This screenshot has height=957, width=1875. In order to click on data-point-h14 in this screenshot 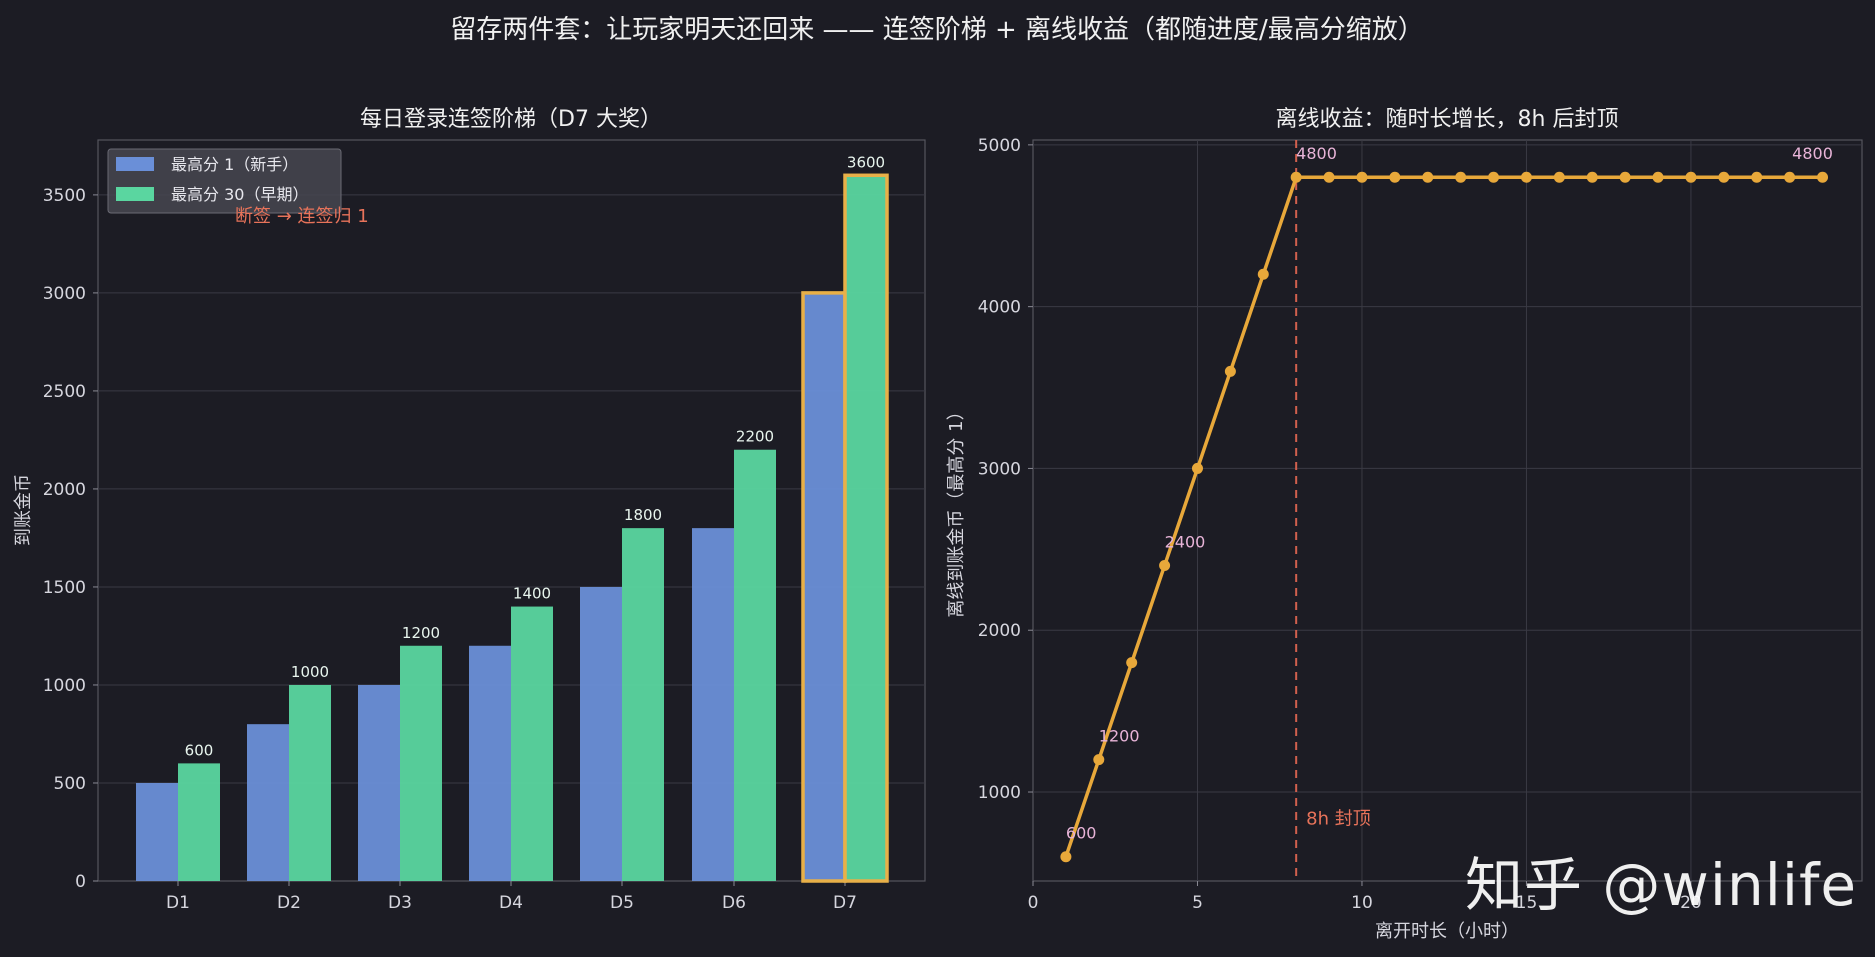, I will do `click(1494, 177)`.